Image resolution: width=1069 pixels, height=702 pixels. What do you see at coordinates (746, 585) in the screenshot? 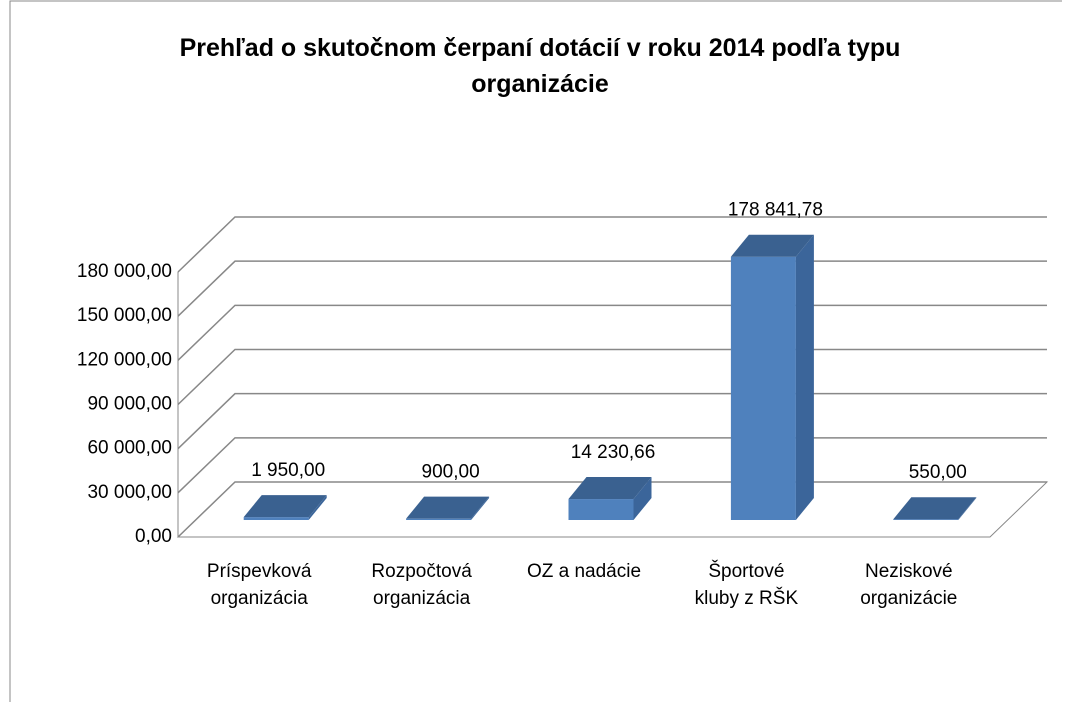
I see `x-tick-label: Športové kluby z RŠK` at bounding box center [746, 585].